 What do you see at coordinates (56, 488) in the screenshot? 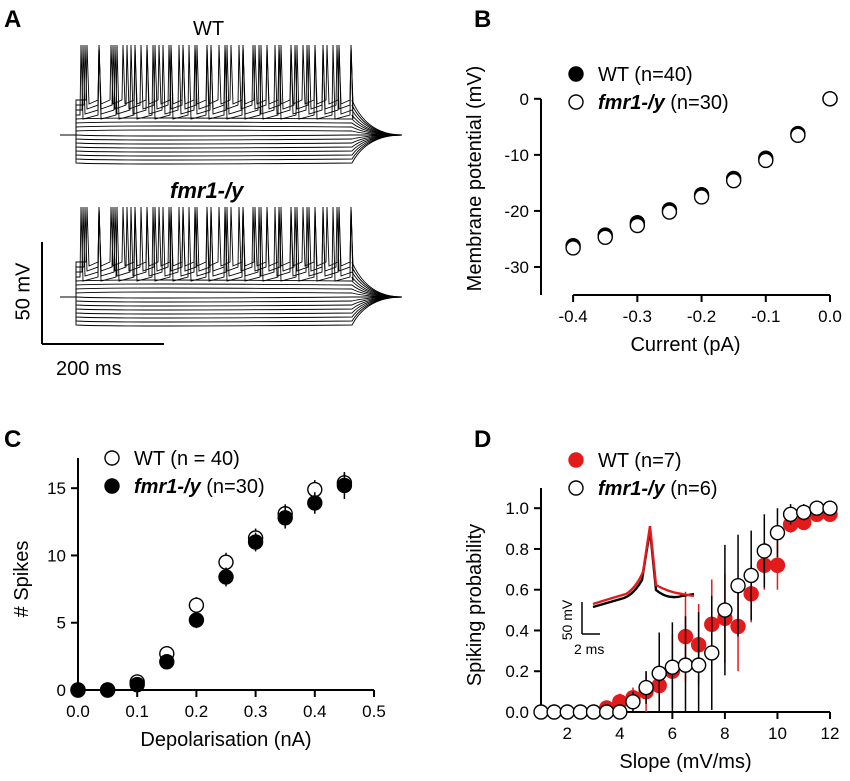
I see `y-tick-label: 15` at bounding box center [56, 488].